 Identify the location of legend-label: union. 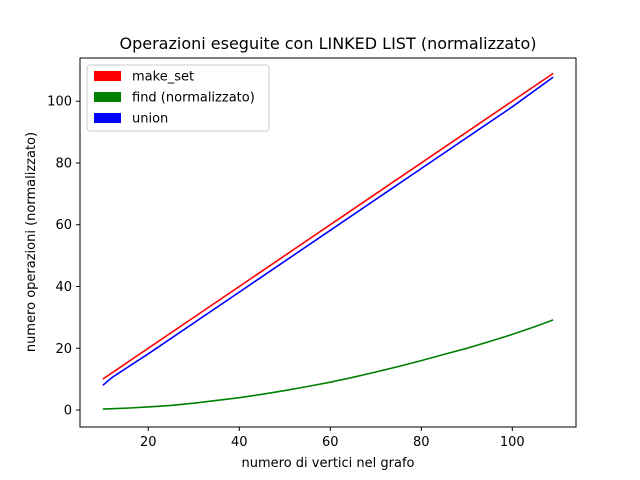
(150, 119).